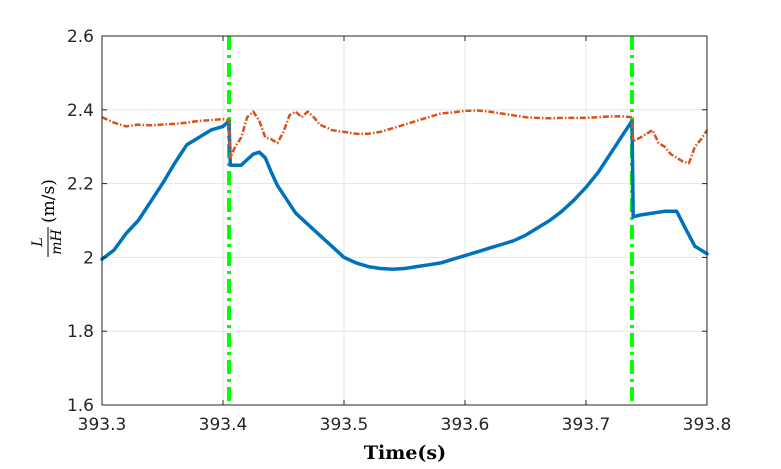 This screenshot has width=781, height=469. I want to click on y-axis-fraction-numerator: L, so click(38, 242).